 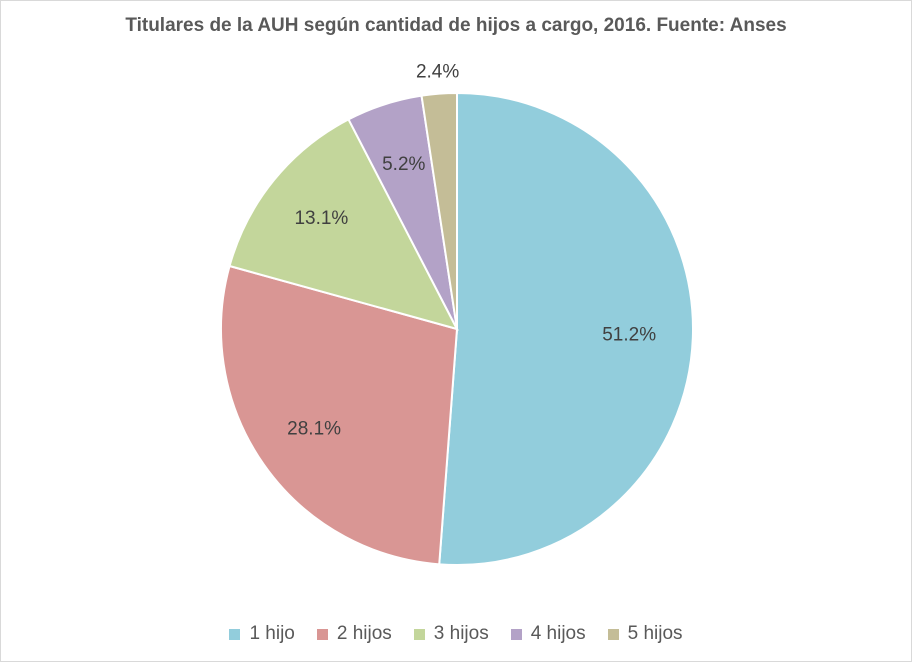 What do you see at coordinates (655, 633) in the screenshot?
I see `legend-label-5: 5 hijos` at bounding box center [655, 633].